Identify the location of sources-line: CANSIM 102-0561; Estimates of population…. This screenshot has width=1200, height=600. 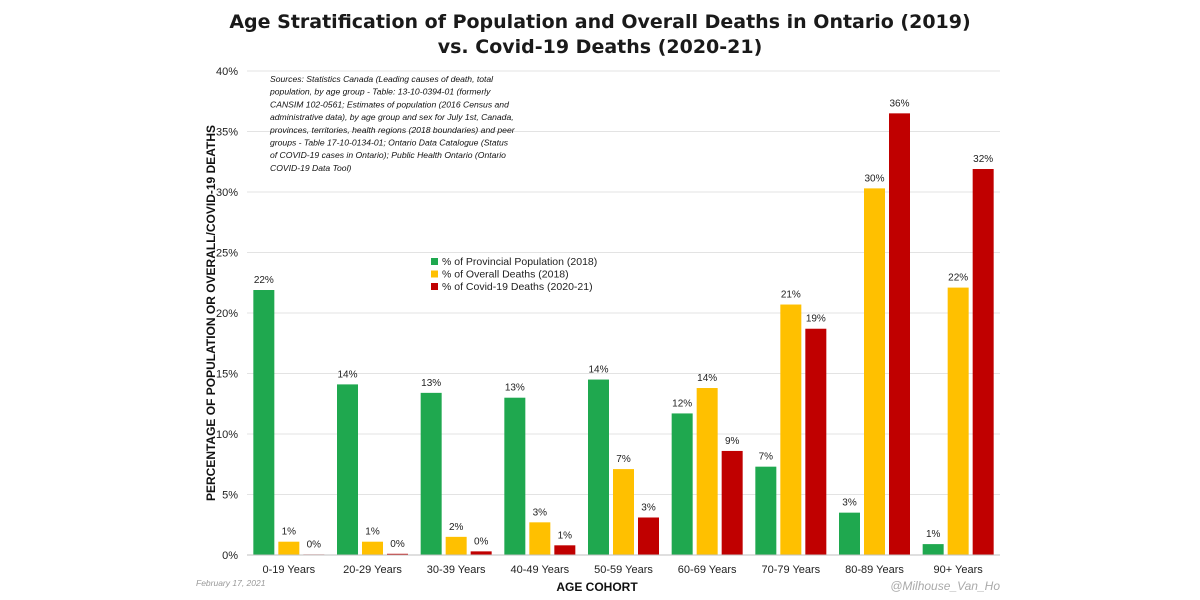
(389, 104).